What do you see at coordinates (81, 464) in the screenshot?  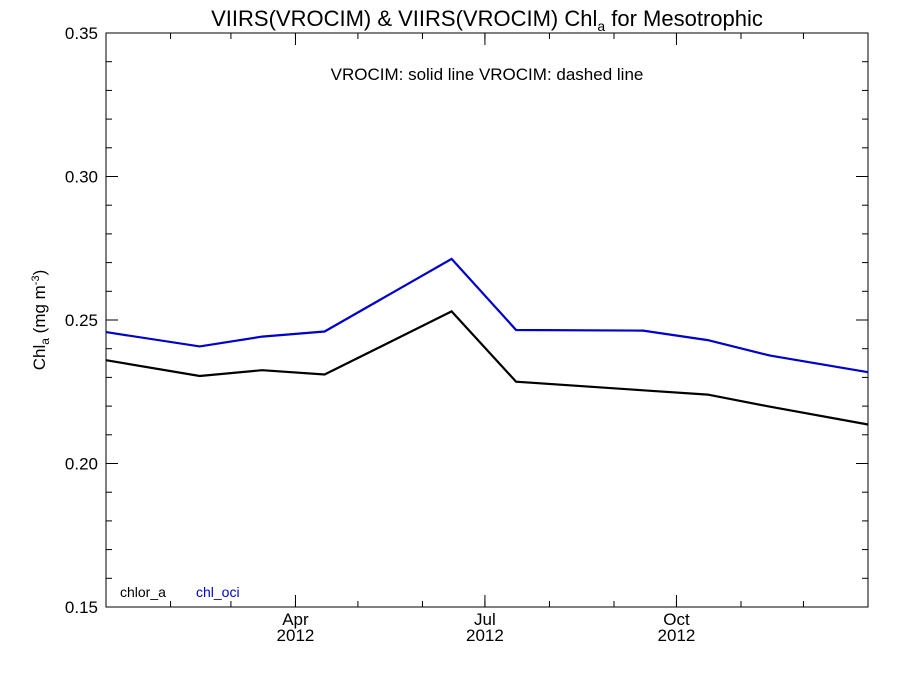 I see `y-tick-label: 0.20` at bounding box center [81, 464].